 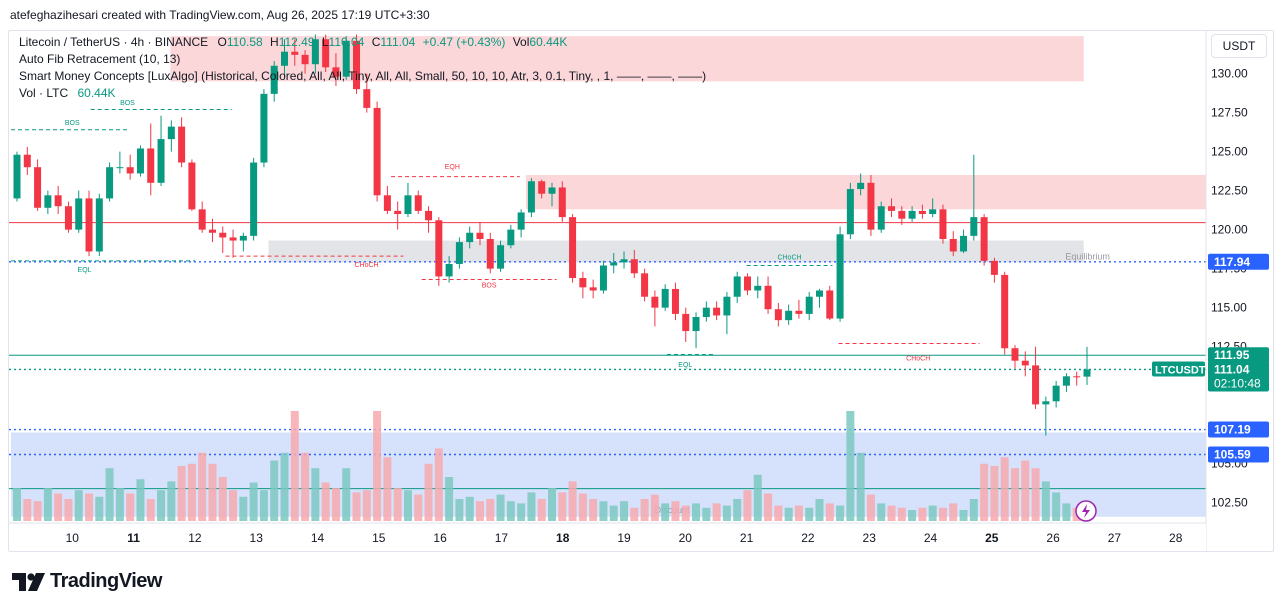 What do you see at coordinates (870, 538) in the screenshot?
I see `x-tick-label: 23` at bounding box center [870, 538].